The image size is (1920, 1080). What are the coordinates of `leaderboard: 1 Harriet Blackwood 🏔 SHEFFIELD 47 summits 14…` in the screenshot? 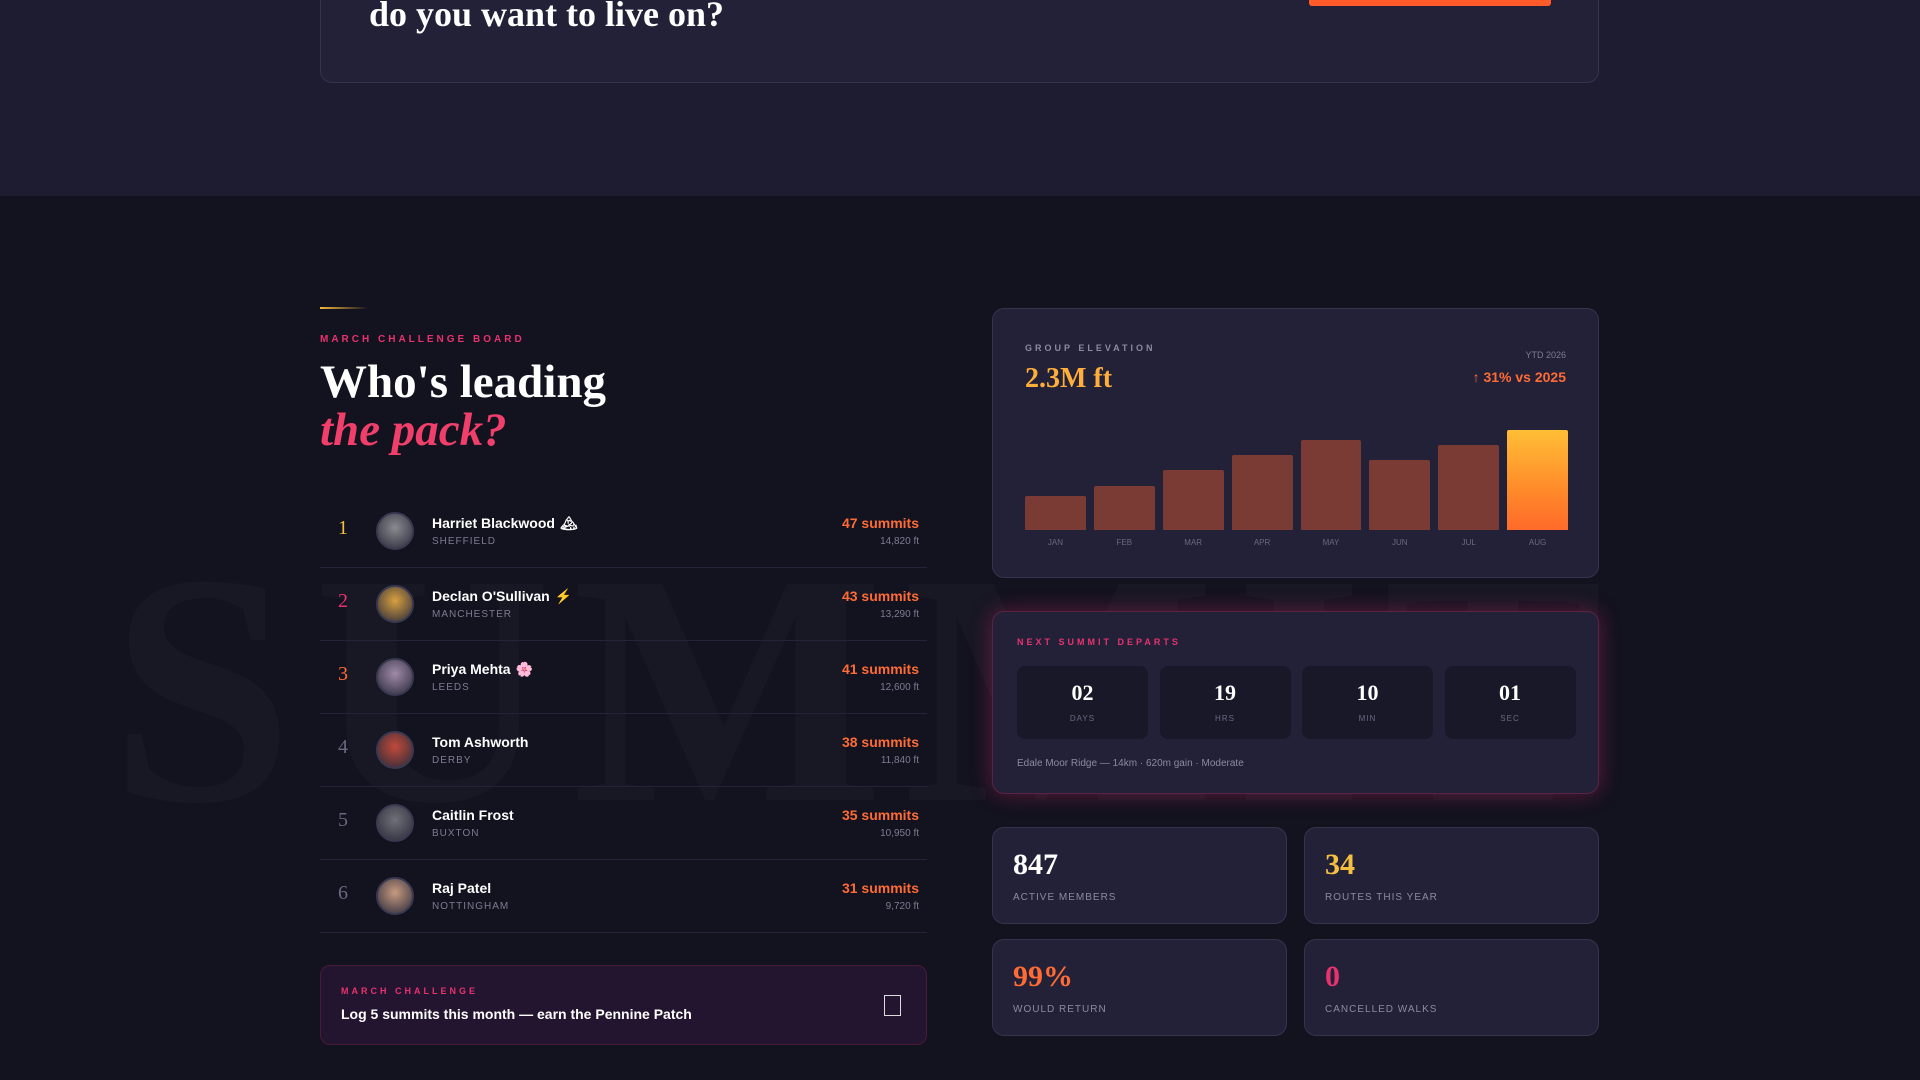 It's located at (623, 714).